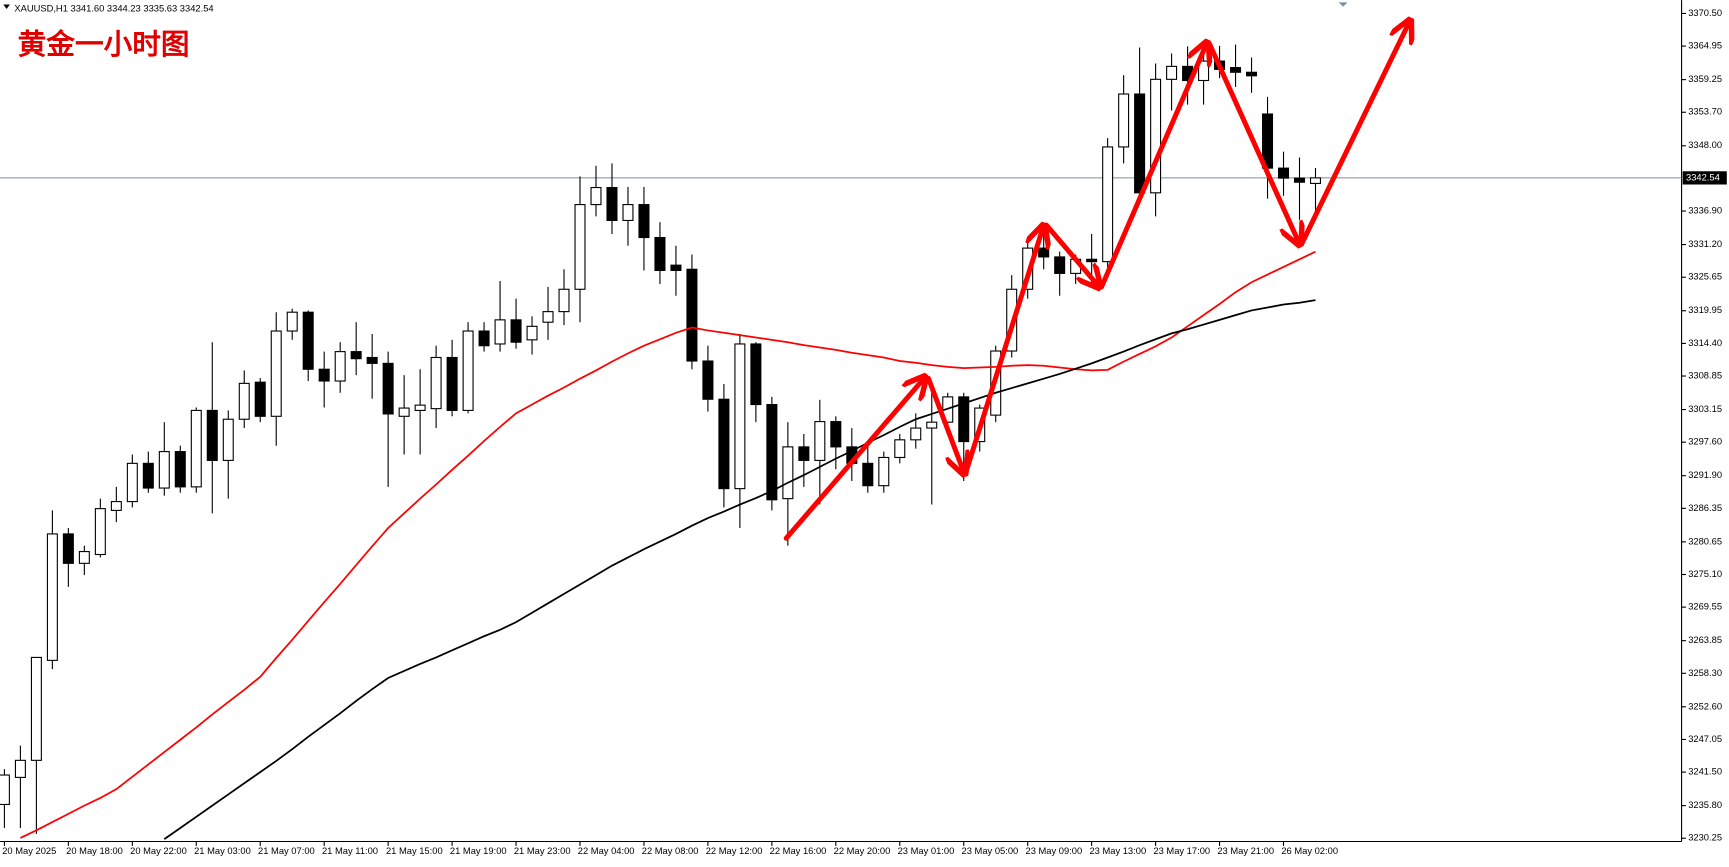 Image resolution: width=1729 pixels, height=867 pixels. What do you see at coordinates (6, 6) in the screenshot?
I see `menu-triangle` at bounding box center [6, 6].